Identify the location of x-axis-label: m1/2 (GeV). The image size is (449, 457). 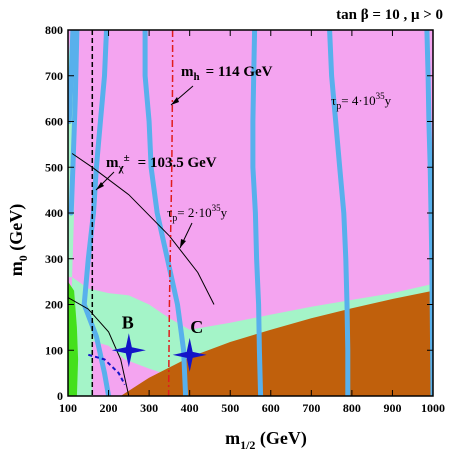
(266, 440).